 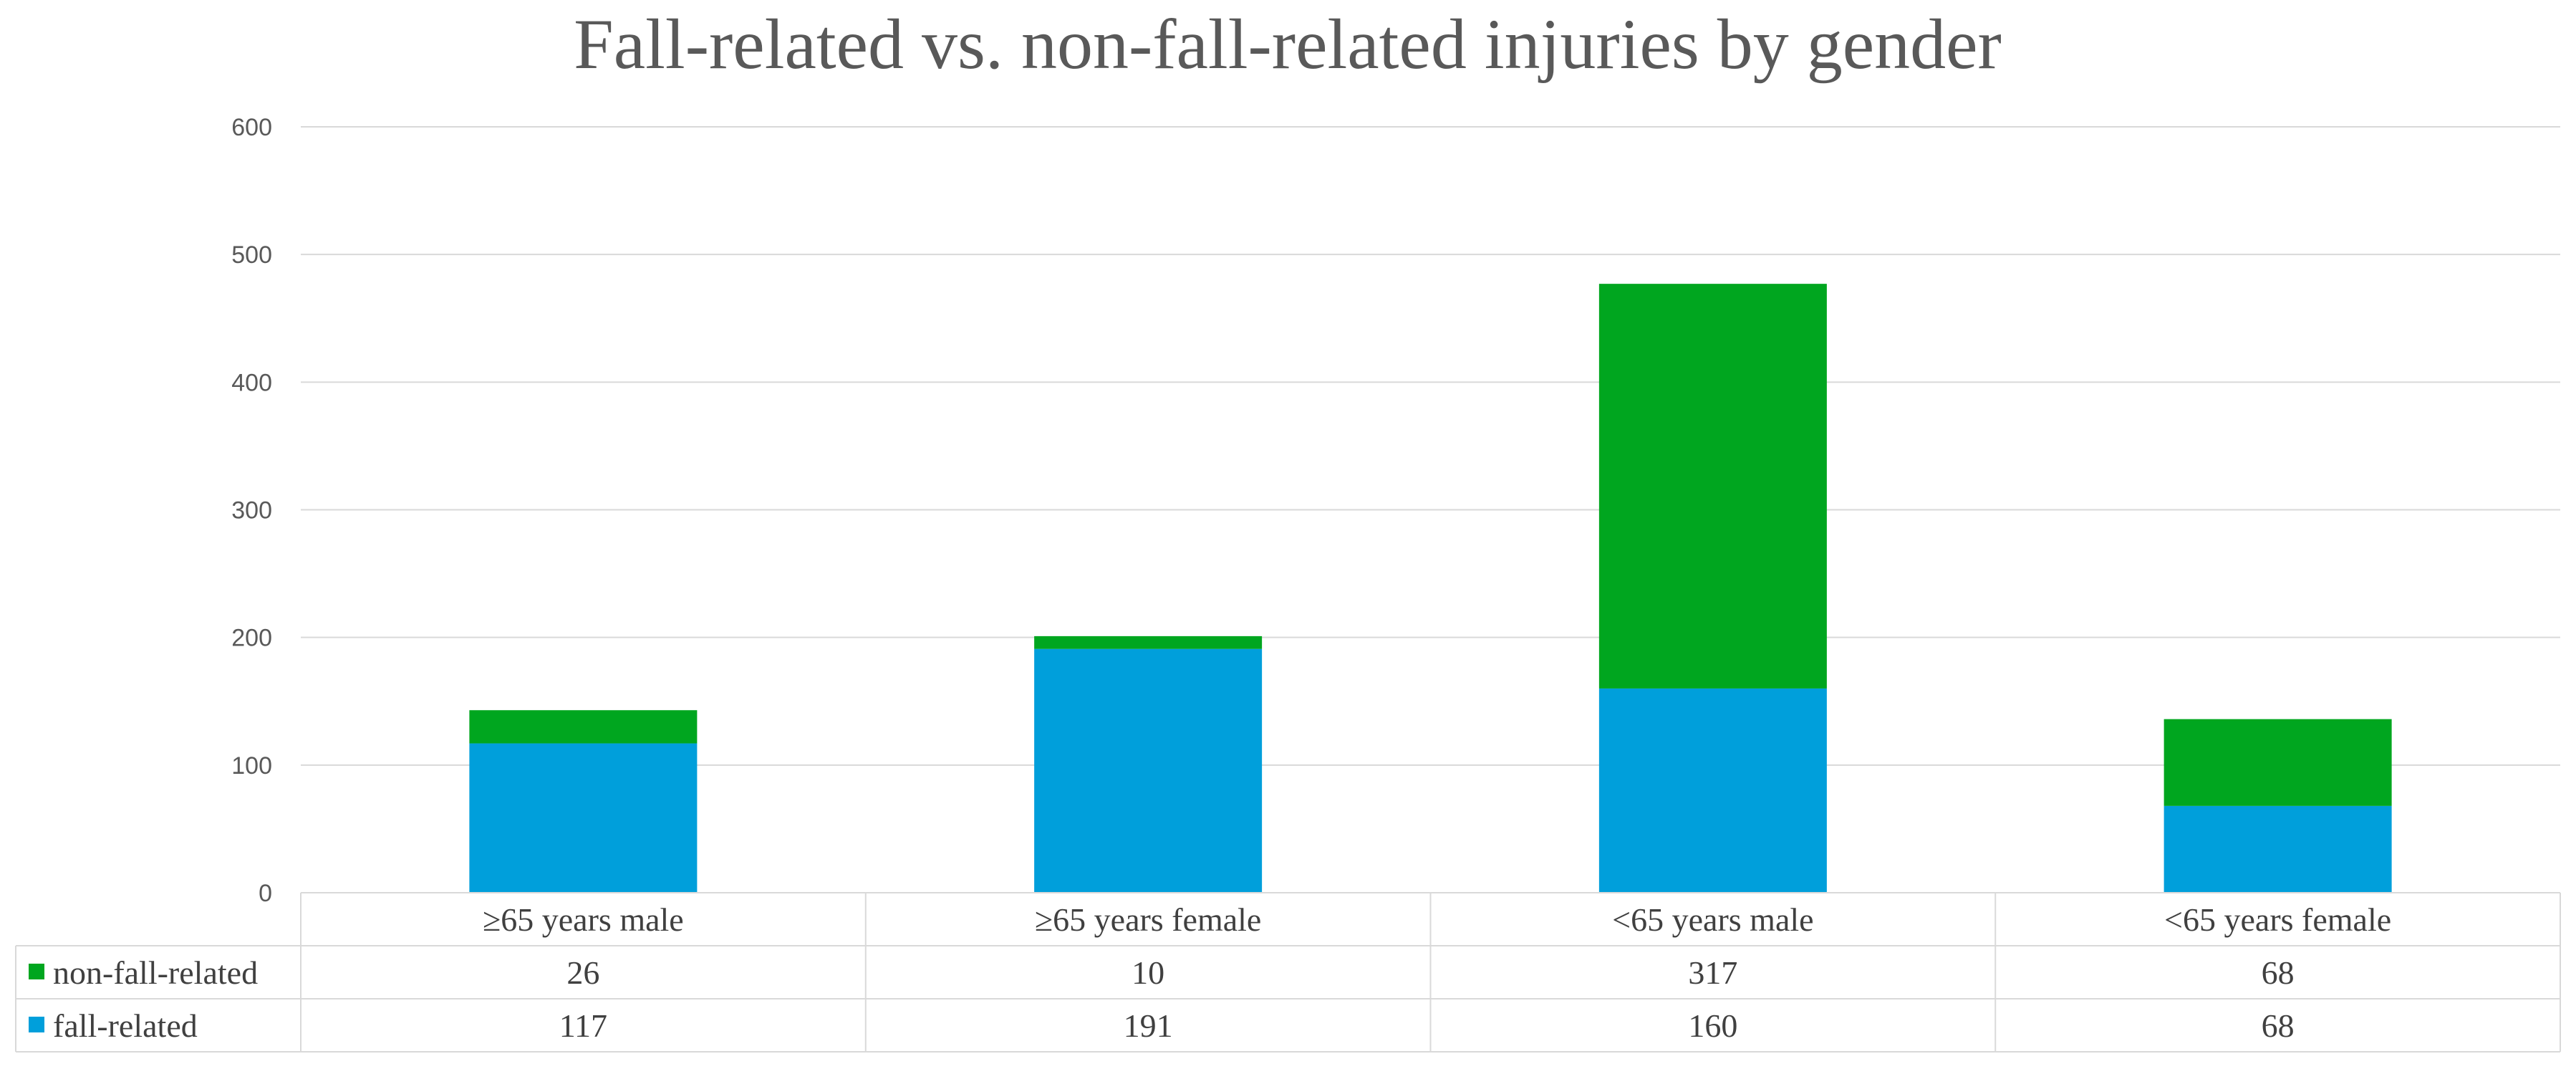 What do you see at coordinates (265, 894) in the screenshot?
I see `y-tick-label: 0` at bounding box center [265, 894].